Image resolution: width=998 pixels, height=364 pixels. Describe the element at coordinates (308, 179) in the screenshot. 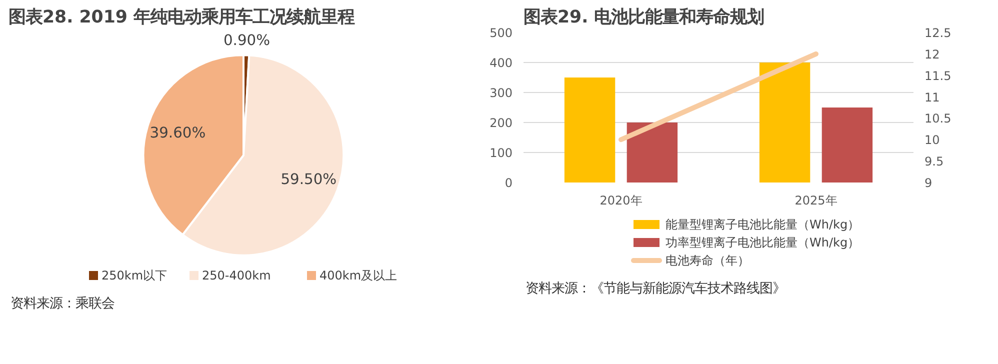

I see `data-label: 59.50%` at that location.